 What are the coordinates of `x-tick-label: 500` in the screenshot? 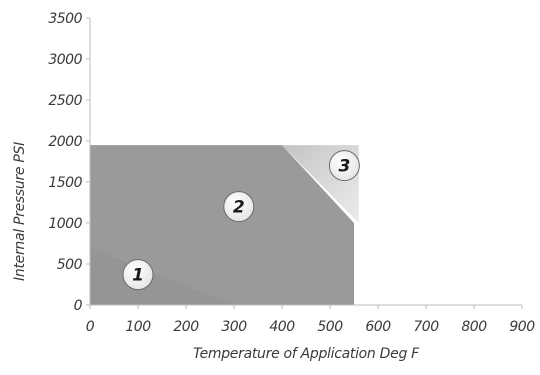 It's located at (330, 327).